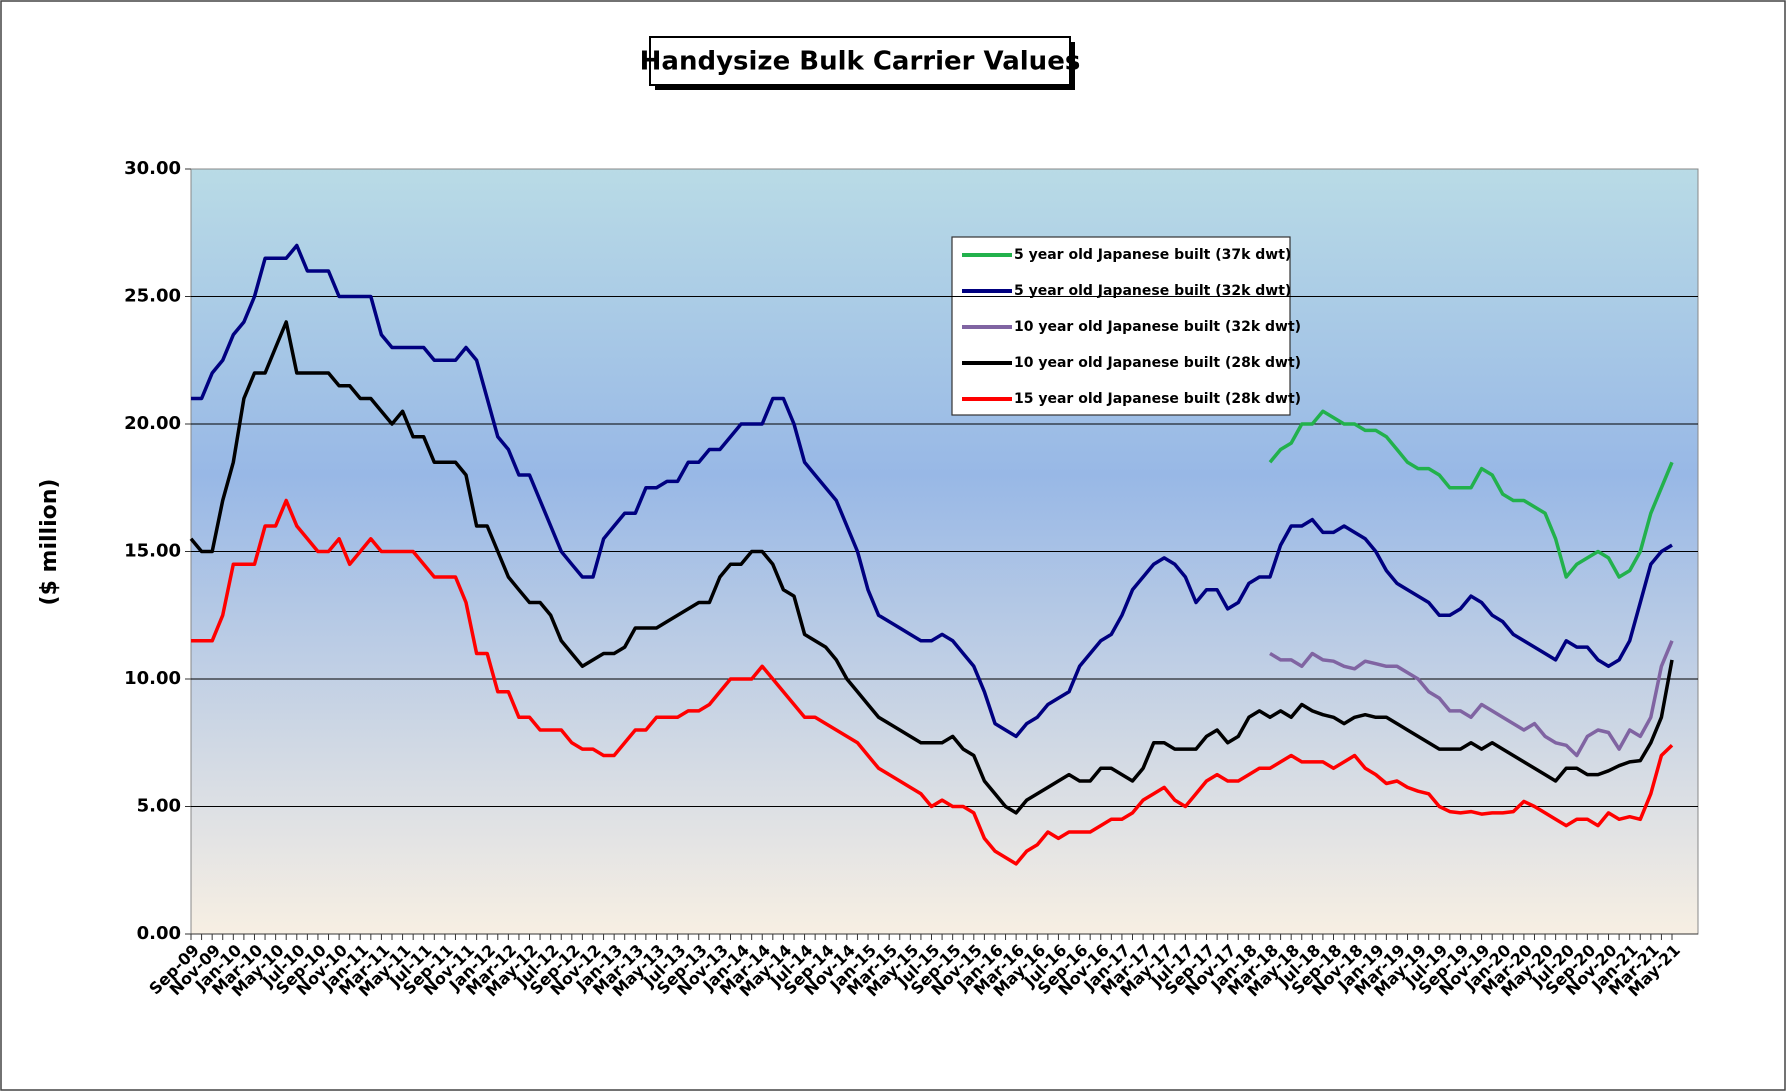  I want to click on y-tick-label: 10.00, so click(152, 678).